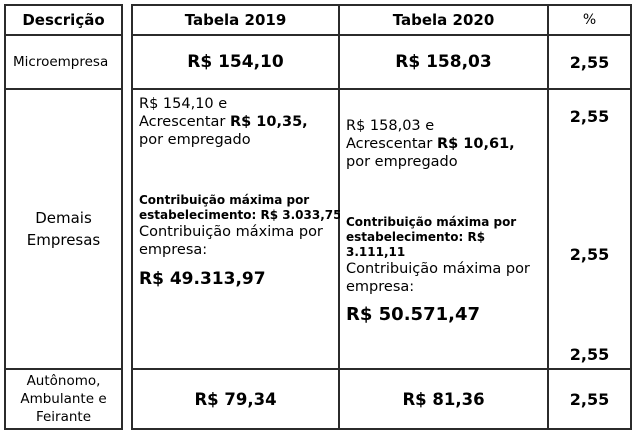  What do you see at coordinates (416, 237) in the screenshot?
I see `max-estab-line2-2020: estabelecimento: R$` at bounding box center [416, 237].